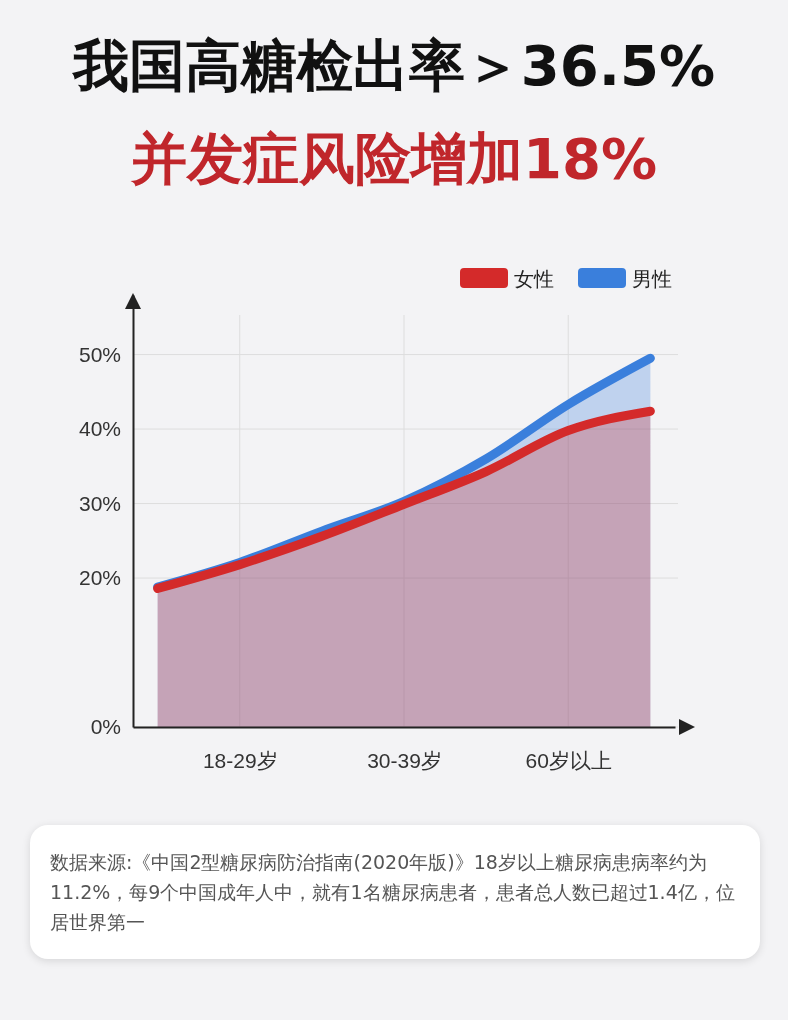 The height and width of the screenshot is (1020, 788). What do you see at coordinates (105, 727) in the screenshot?
I see `y-tick-label: 0%` at bounding box center [105, 727].